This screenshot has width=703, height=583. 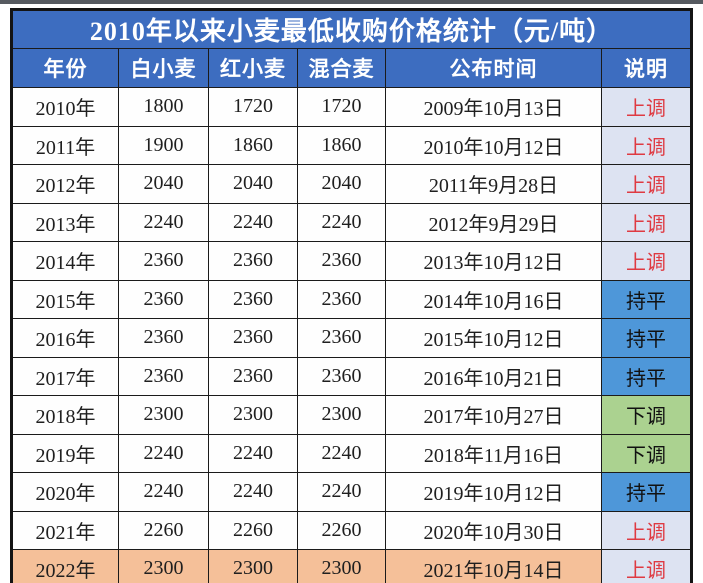 I want to click on white-wheat-cell: 1800, so click(x=163, y=107).